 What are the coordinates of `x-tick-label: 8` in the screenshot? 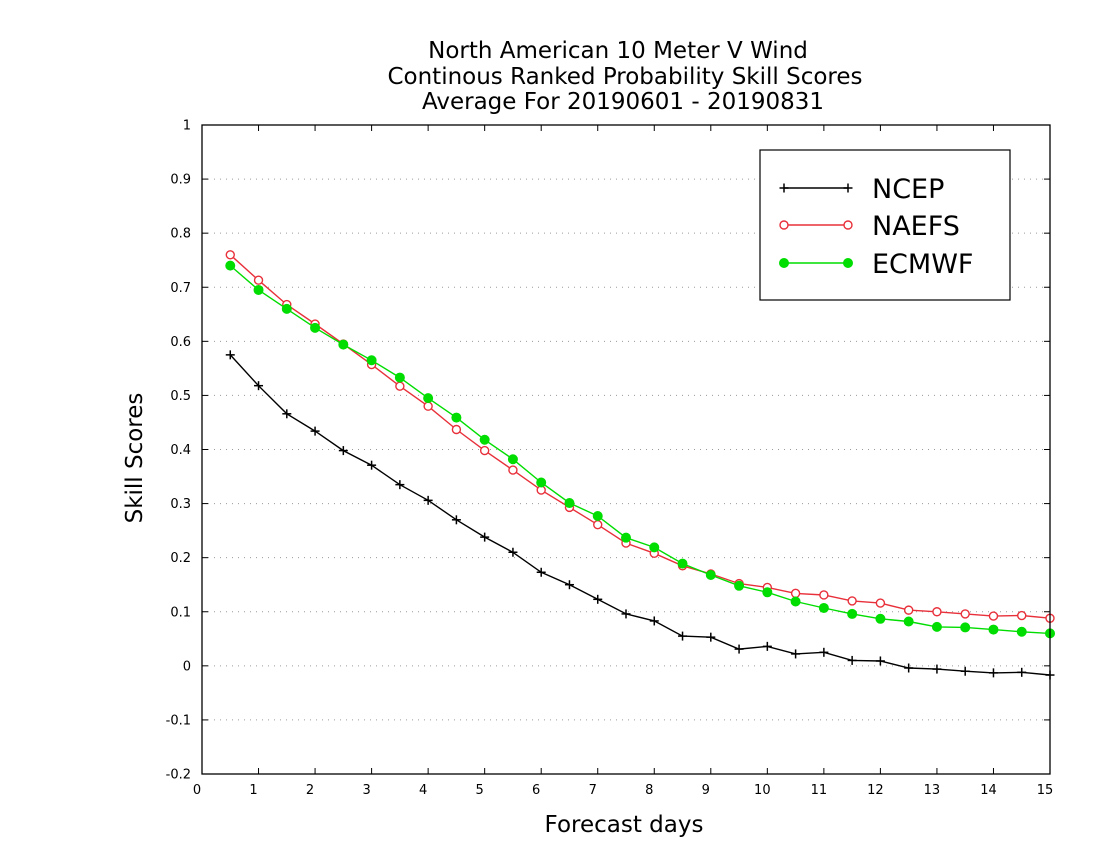 It's located at (649, 790).